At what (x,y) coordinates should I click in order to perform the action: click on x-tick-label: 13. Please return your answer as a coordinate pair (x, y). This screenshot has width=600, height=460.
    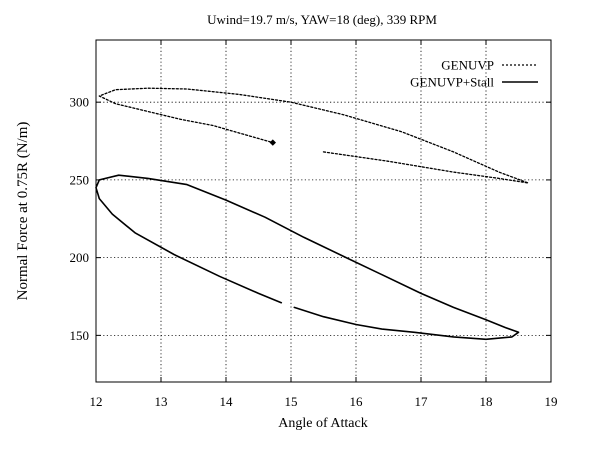
    Looking at the image, I should click on (161, 401).